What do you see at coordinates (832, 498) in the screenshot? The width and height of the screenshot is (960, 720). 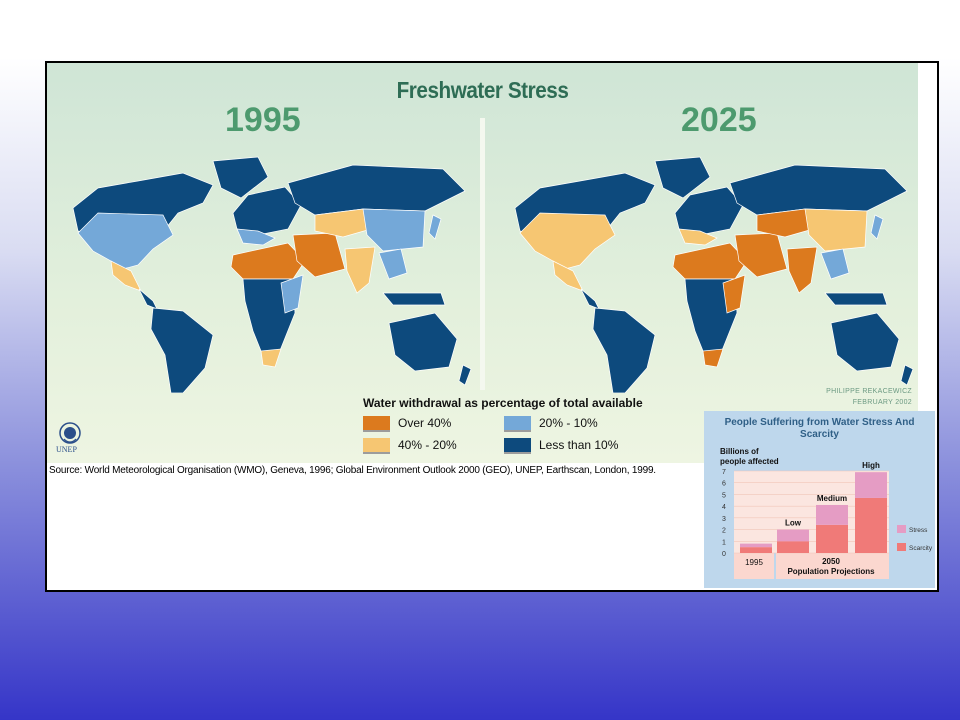 I see `category-label: Medium` at bounding box center [832, 498].